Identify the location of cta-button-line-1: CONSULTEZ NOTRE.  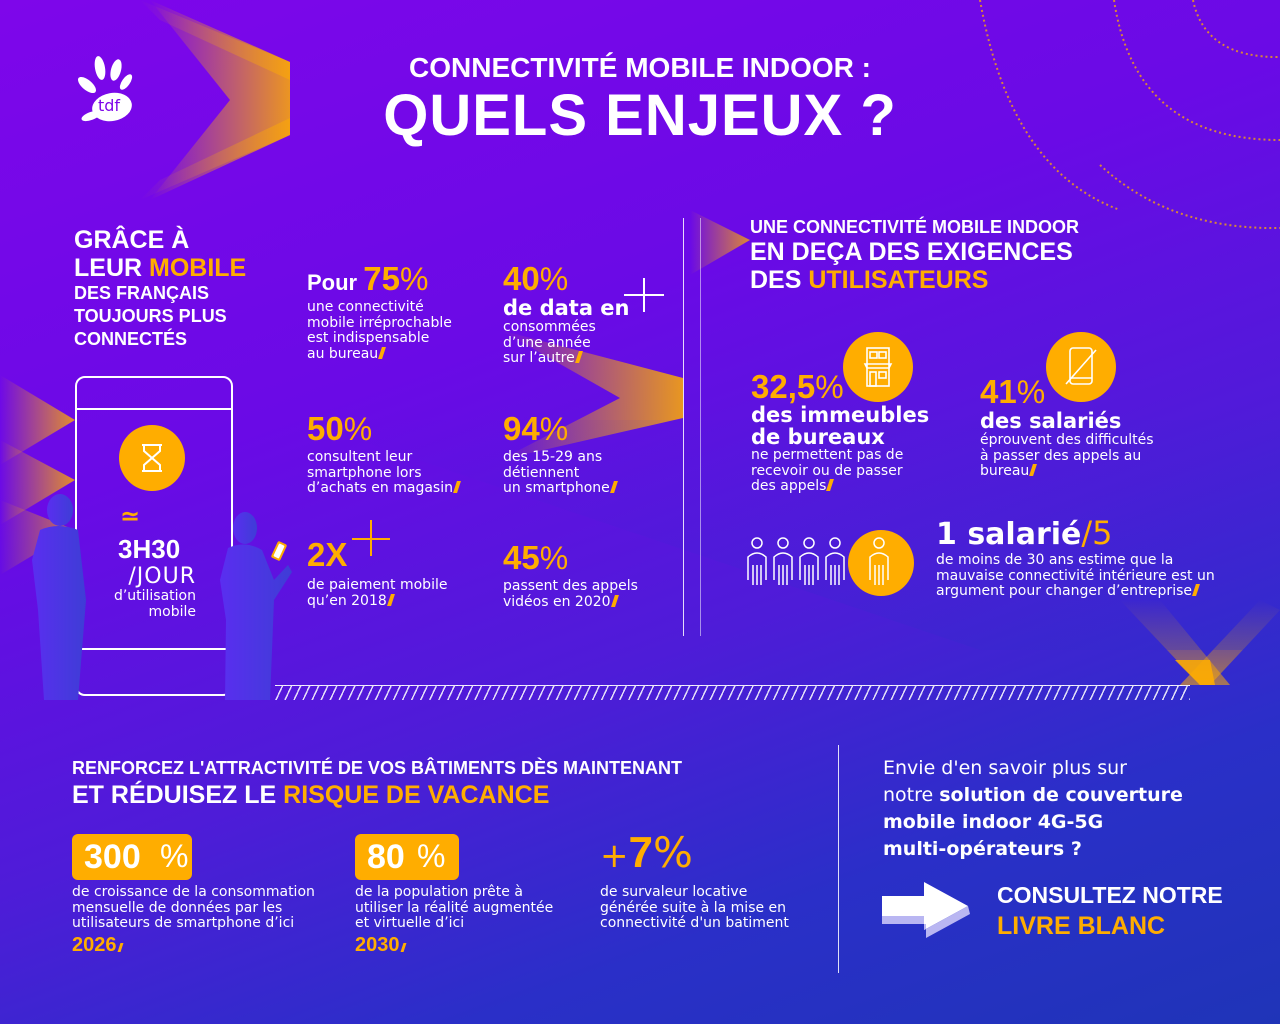
(1110, 895).